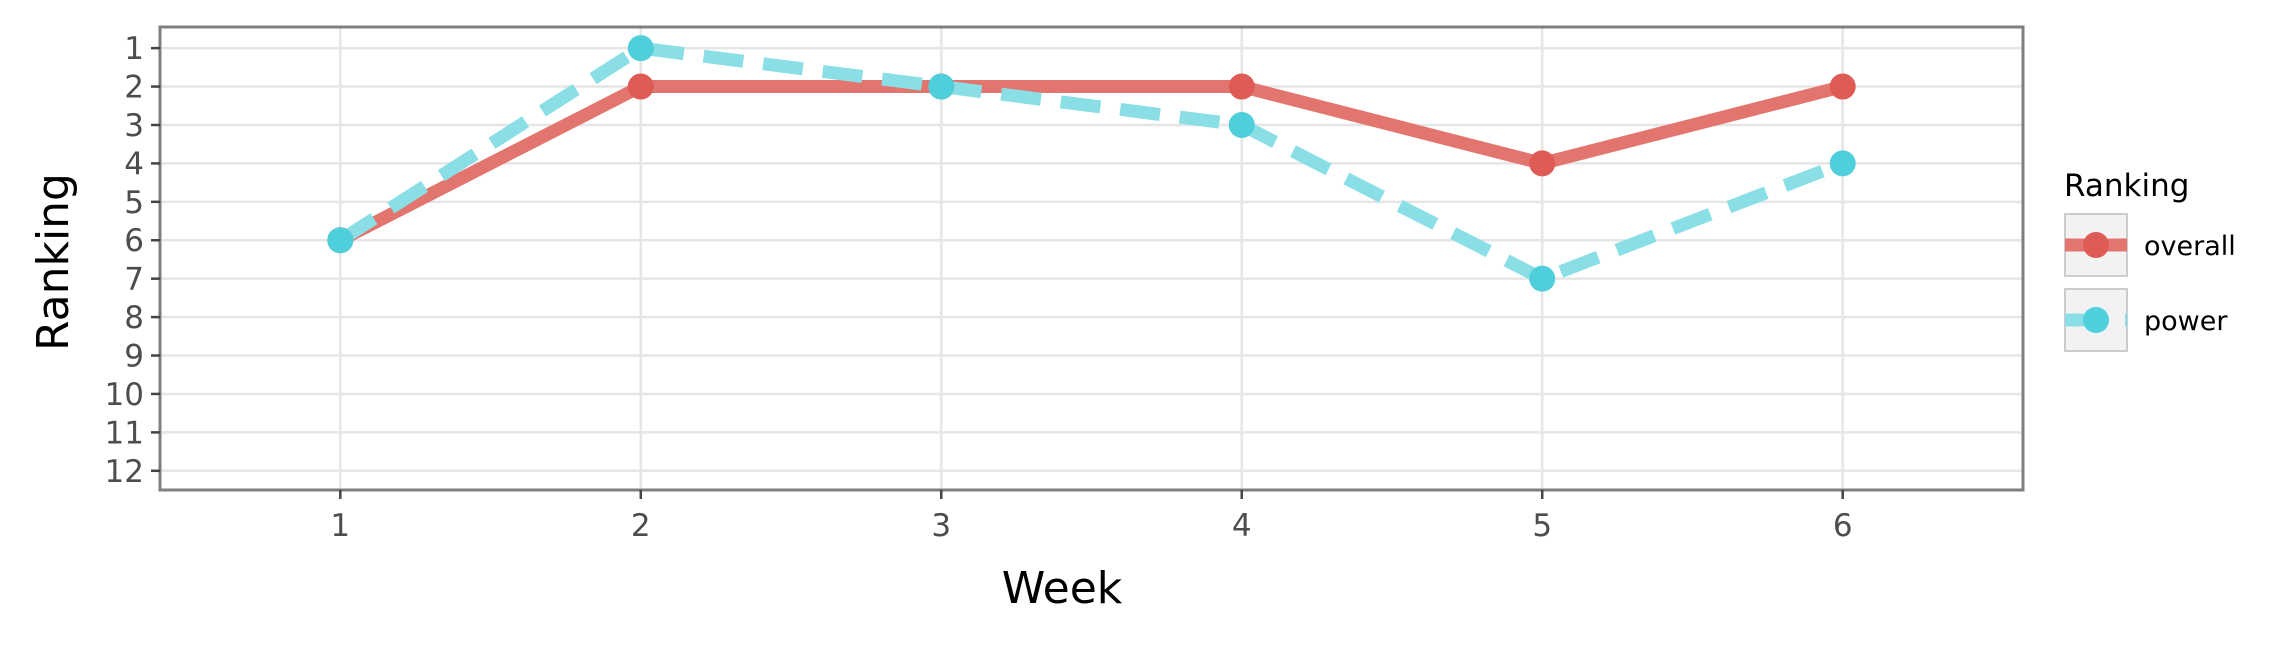  What do you see at coordinates (1542, 526) in the screenshot?
I see `x-tick-label: 5` at bounding box center [1542, 526].